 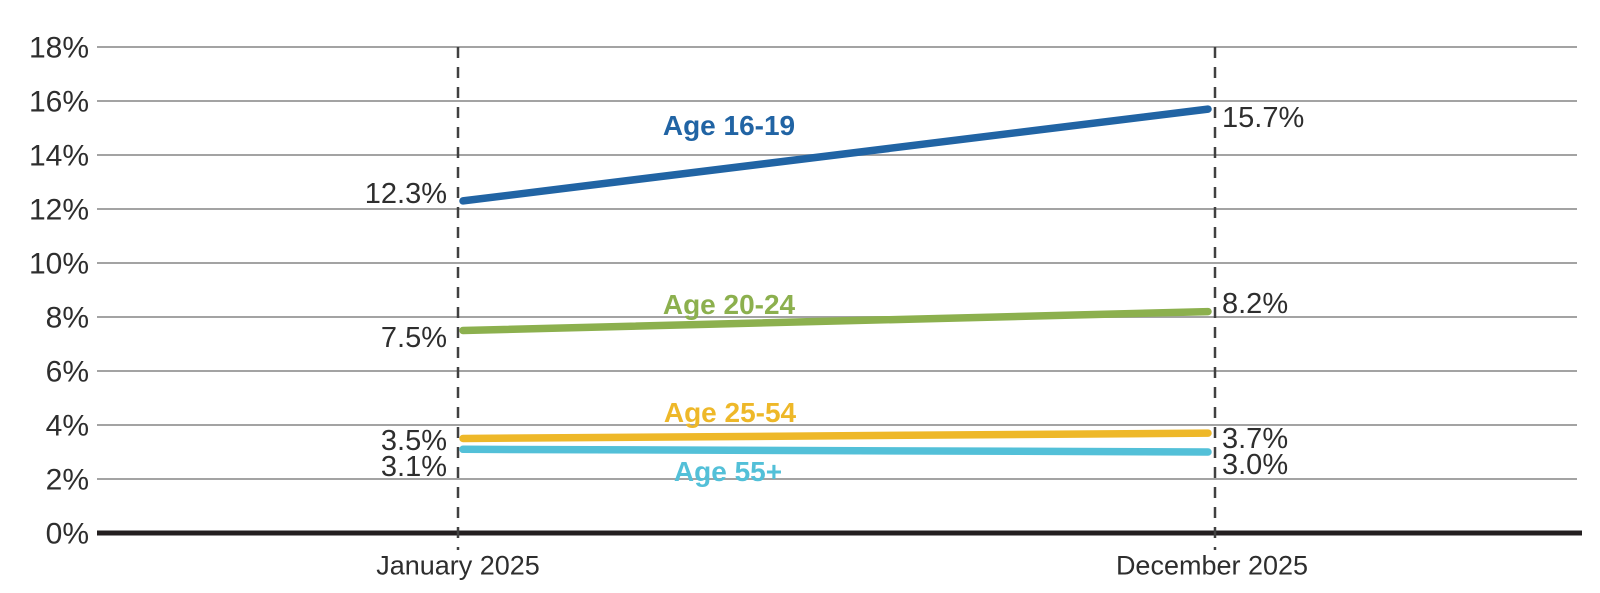 I want to click on value-label-end: 15.7%, so click(x=1263, y=118).